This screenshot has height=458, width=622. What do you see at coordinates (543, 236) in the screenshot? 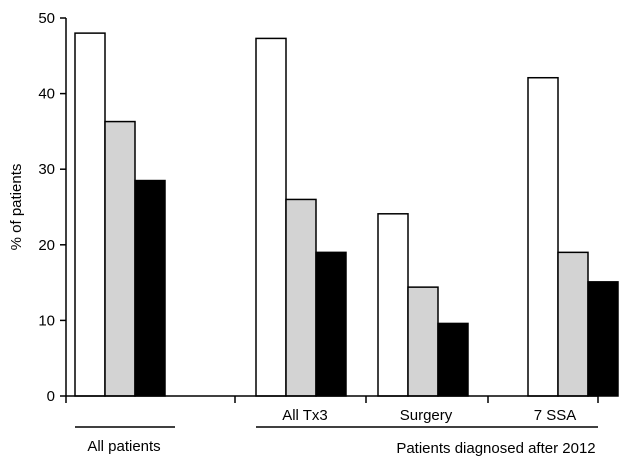
I see `bar-7-ssa-s1` at bounding box center [543, 236].